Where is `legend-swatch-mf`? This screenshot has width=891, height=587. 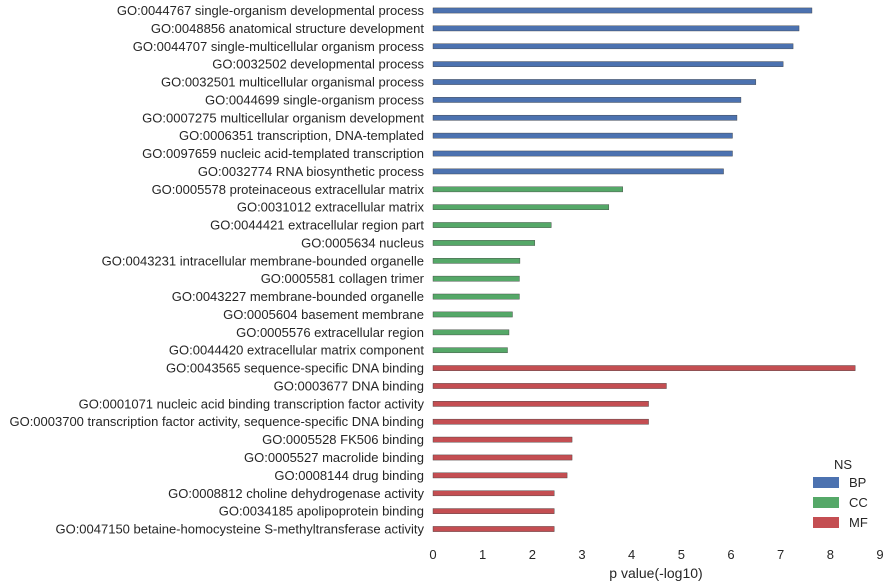
legend-swatch-mf is located at coordinates (826, 522).